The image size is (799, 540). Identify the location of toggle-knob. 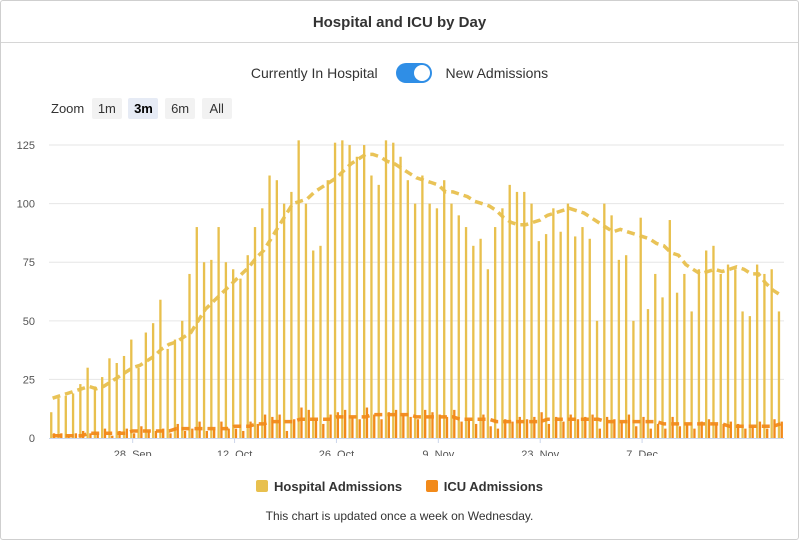
(421, 73).